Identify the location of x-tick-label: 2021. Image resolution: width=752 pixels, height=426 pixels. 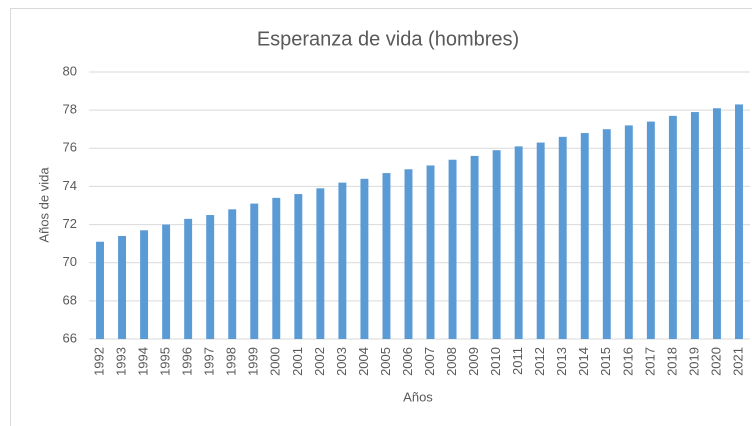
(737, 361).